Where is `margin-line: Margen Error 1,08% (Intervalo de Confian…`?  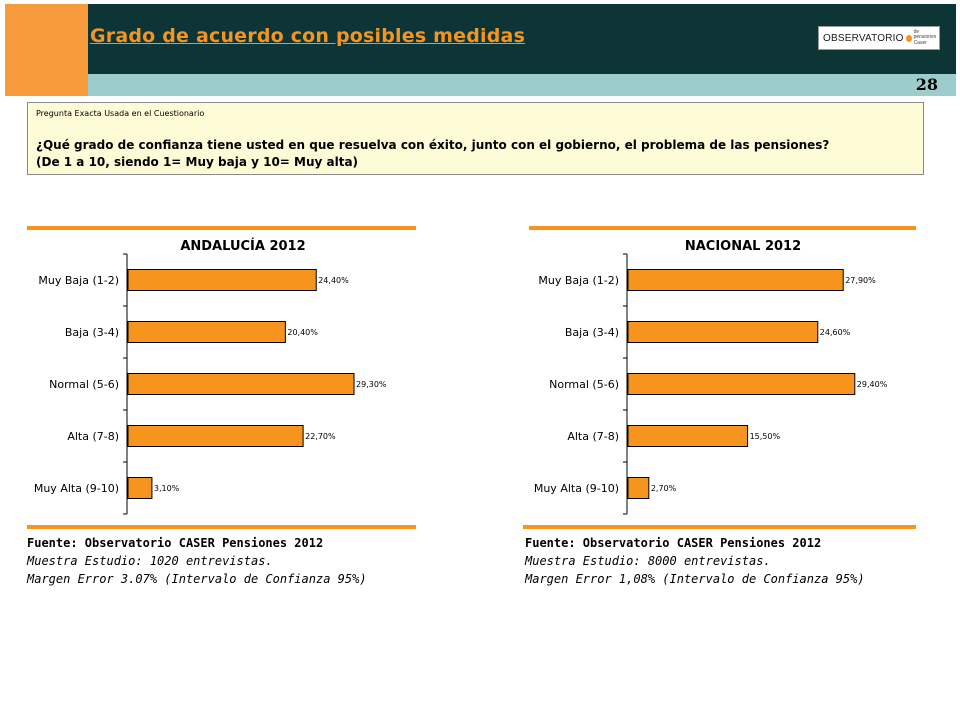 margin-line: Margen Error 1,08% (Intervalo de Confian… is located at coordinates (695, 579).